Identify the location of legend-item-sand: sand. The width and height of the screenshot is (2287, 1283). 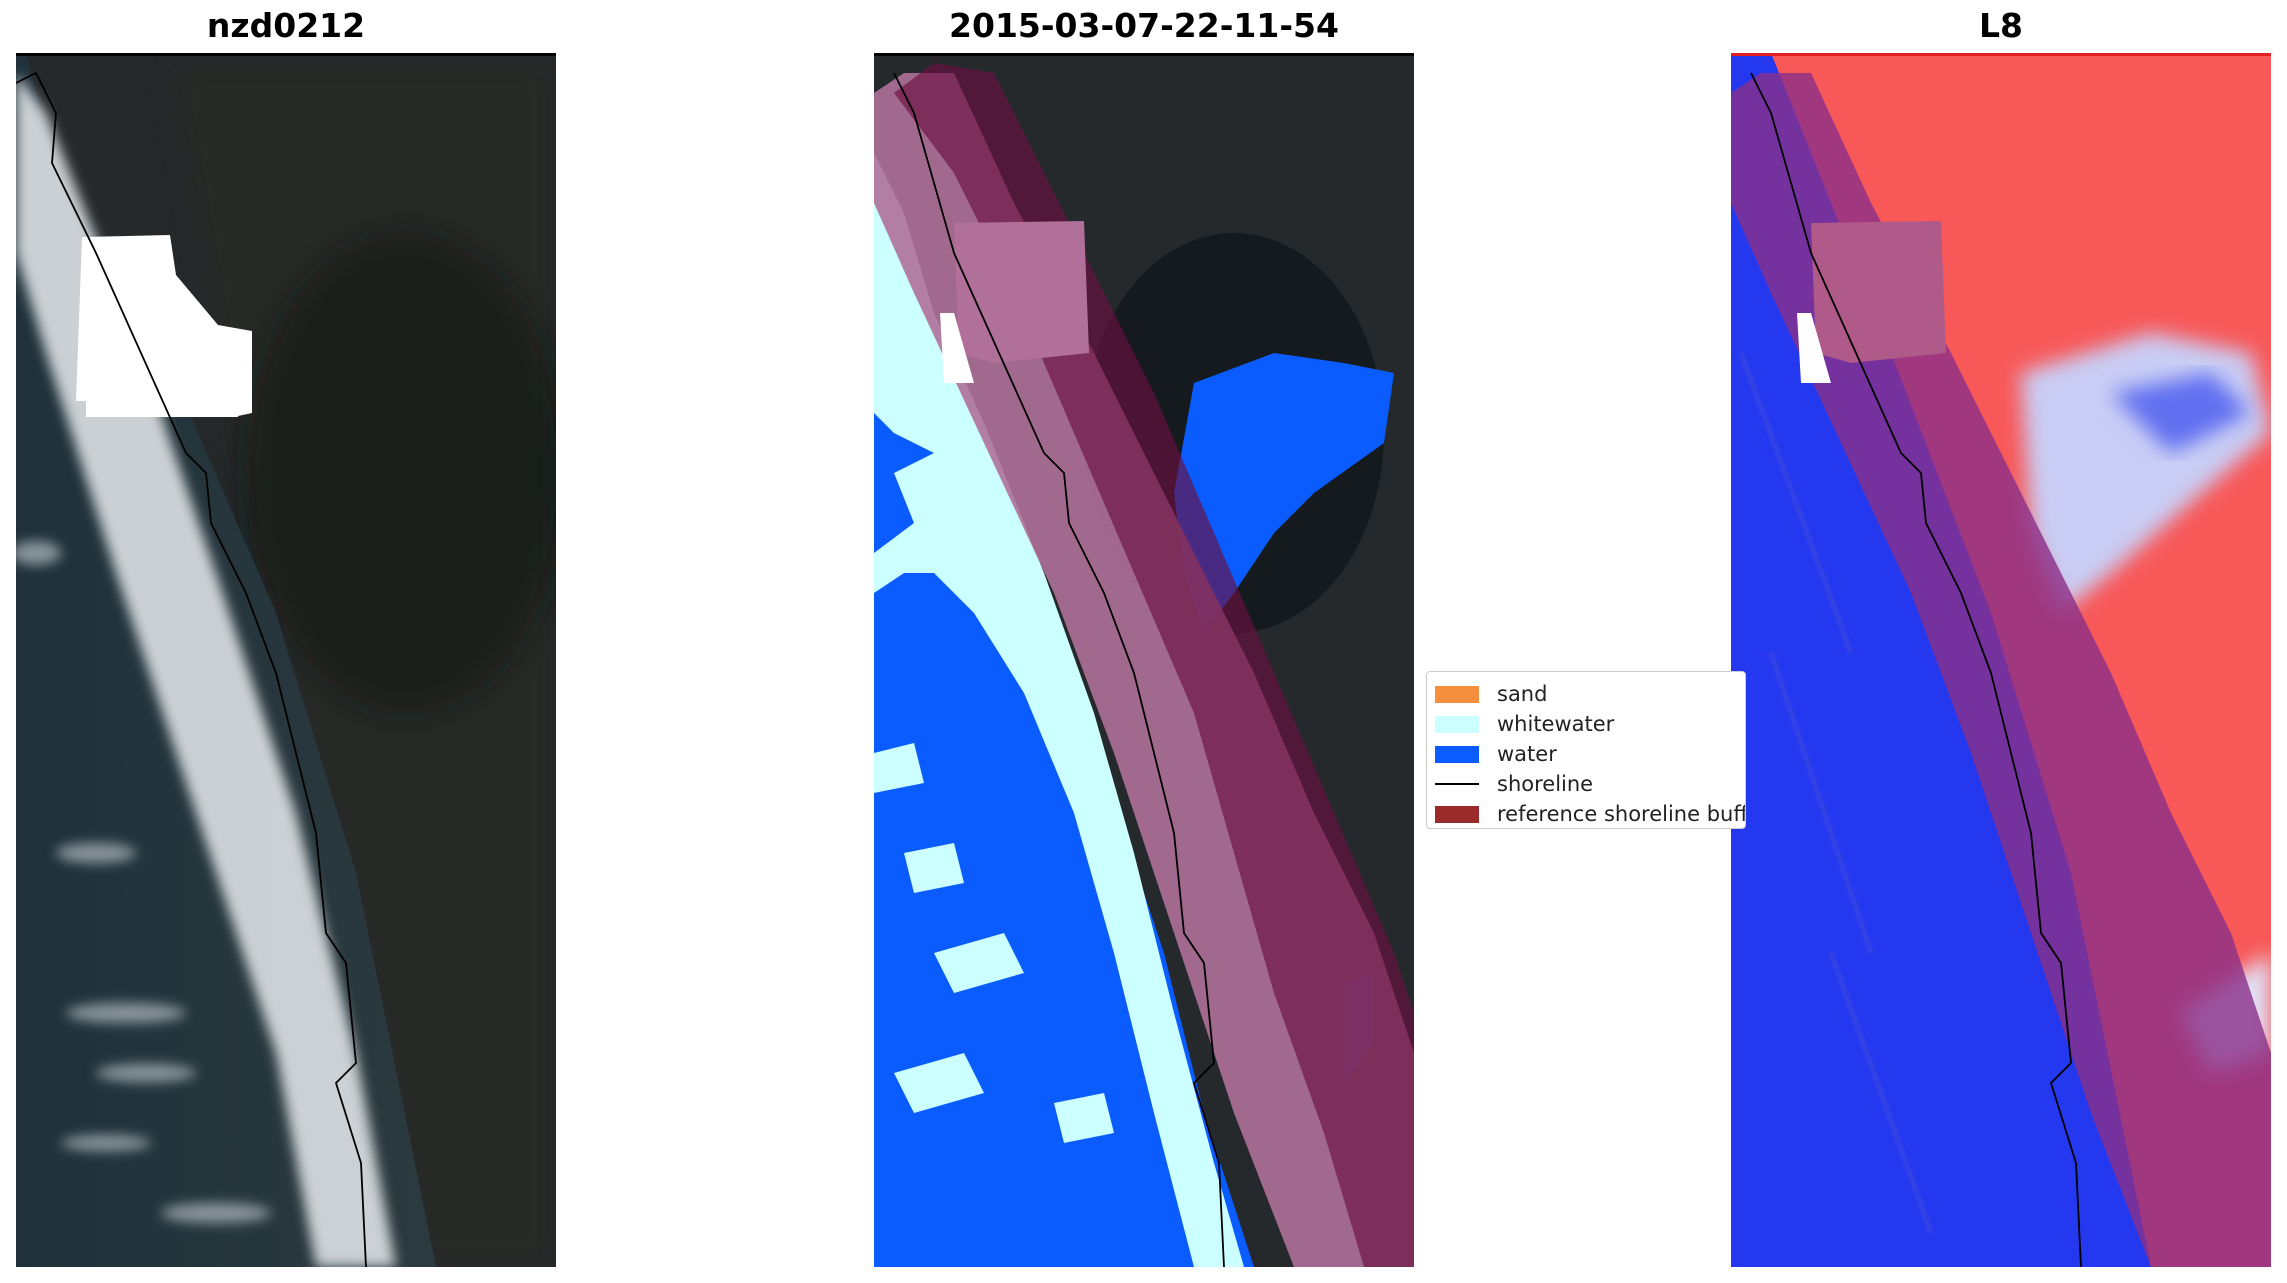
(1491, 694).